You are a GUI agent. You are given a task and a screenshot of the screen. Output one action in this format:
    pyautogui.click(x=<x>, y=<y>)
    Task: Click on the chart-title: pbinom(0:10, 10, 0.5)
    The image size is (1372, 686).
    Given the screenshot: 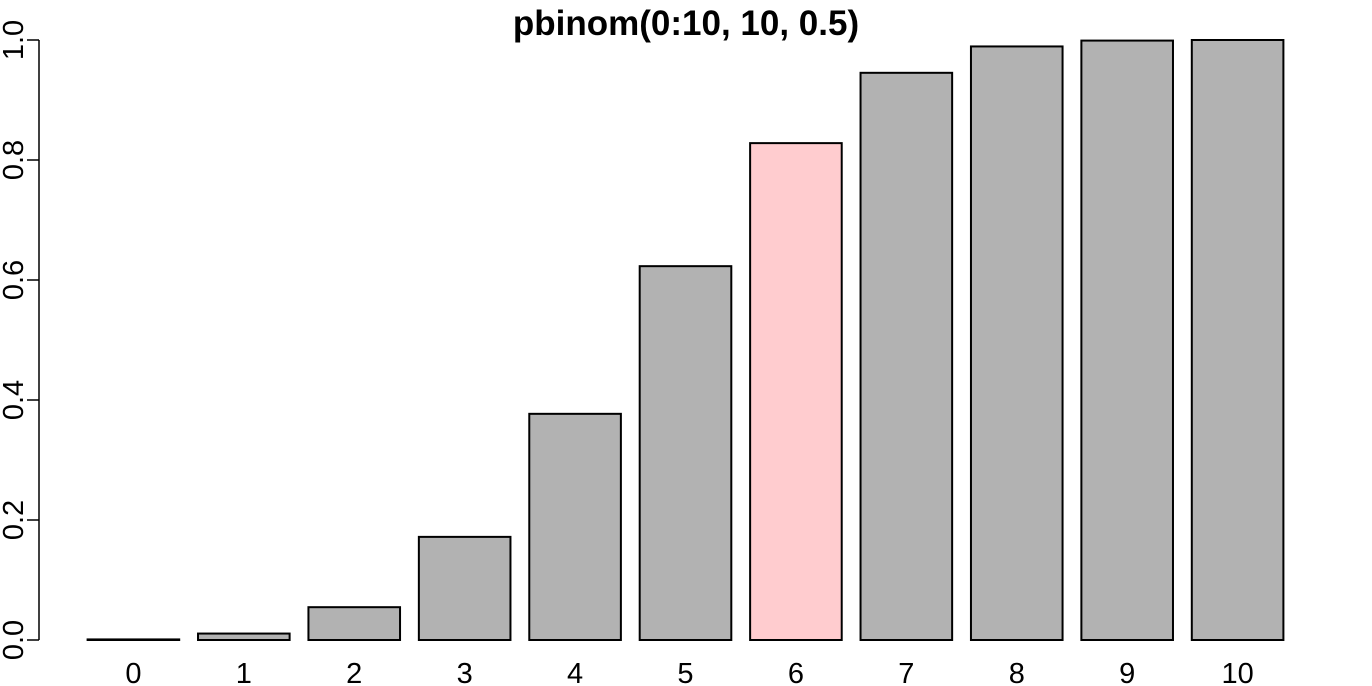 What is the action you would take?
    pyautogui.click(x=686, y=23)
    